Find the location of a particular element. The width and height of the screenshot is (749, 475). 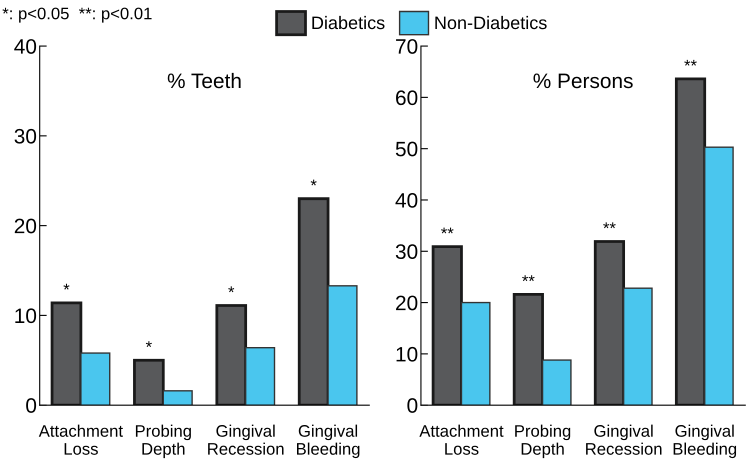

text: *: p<0.05 **: p<0.01 is located at coordinates (77, 15).